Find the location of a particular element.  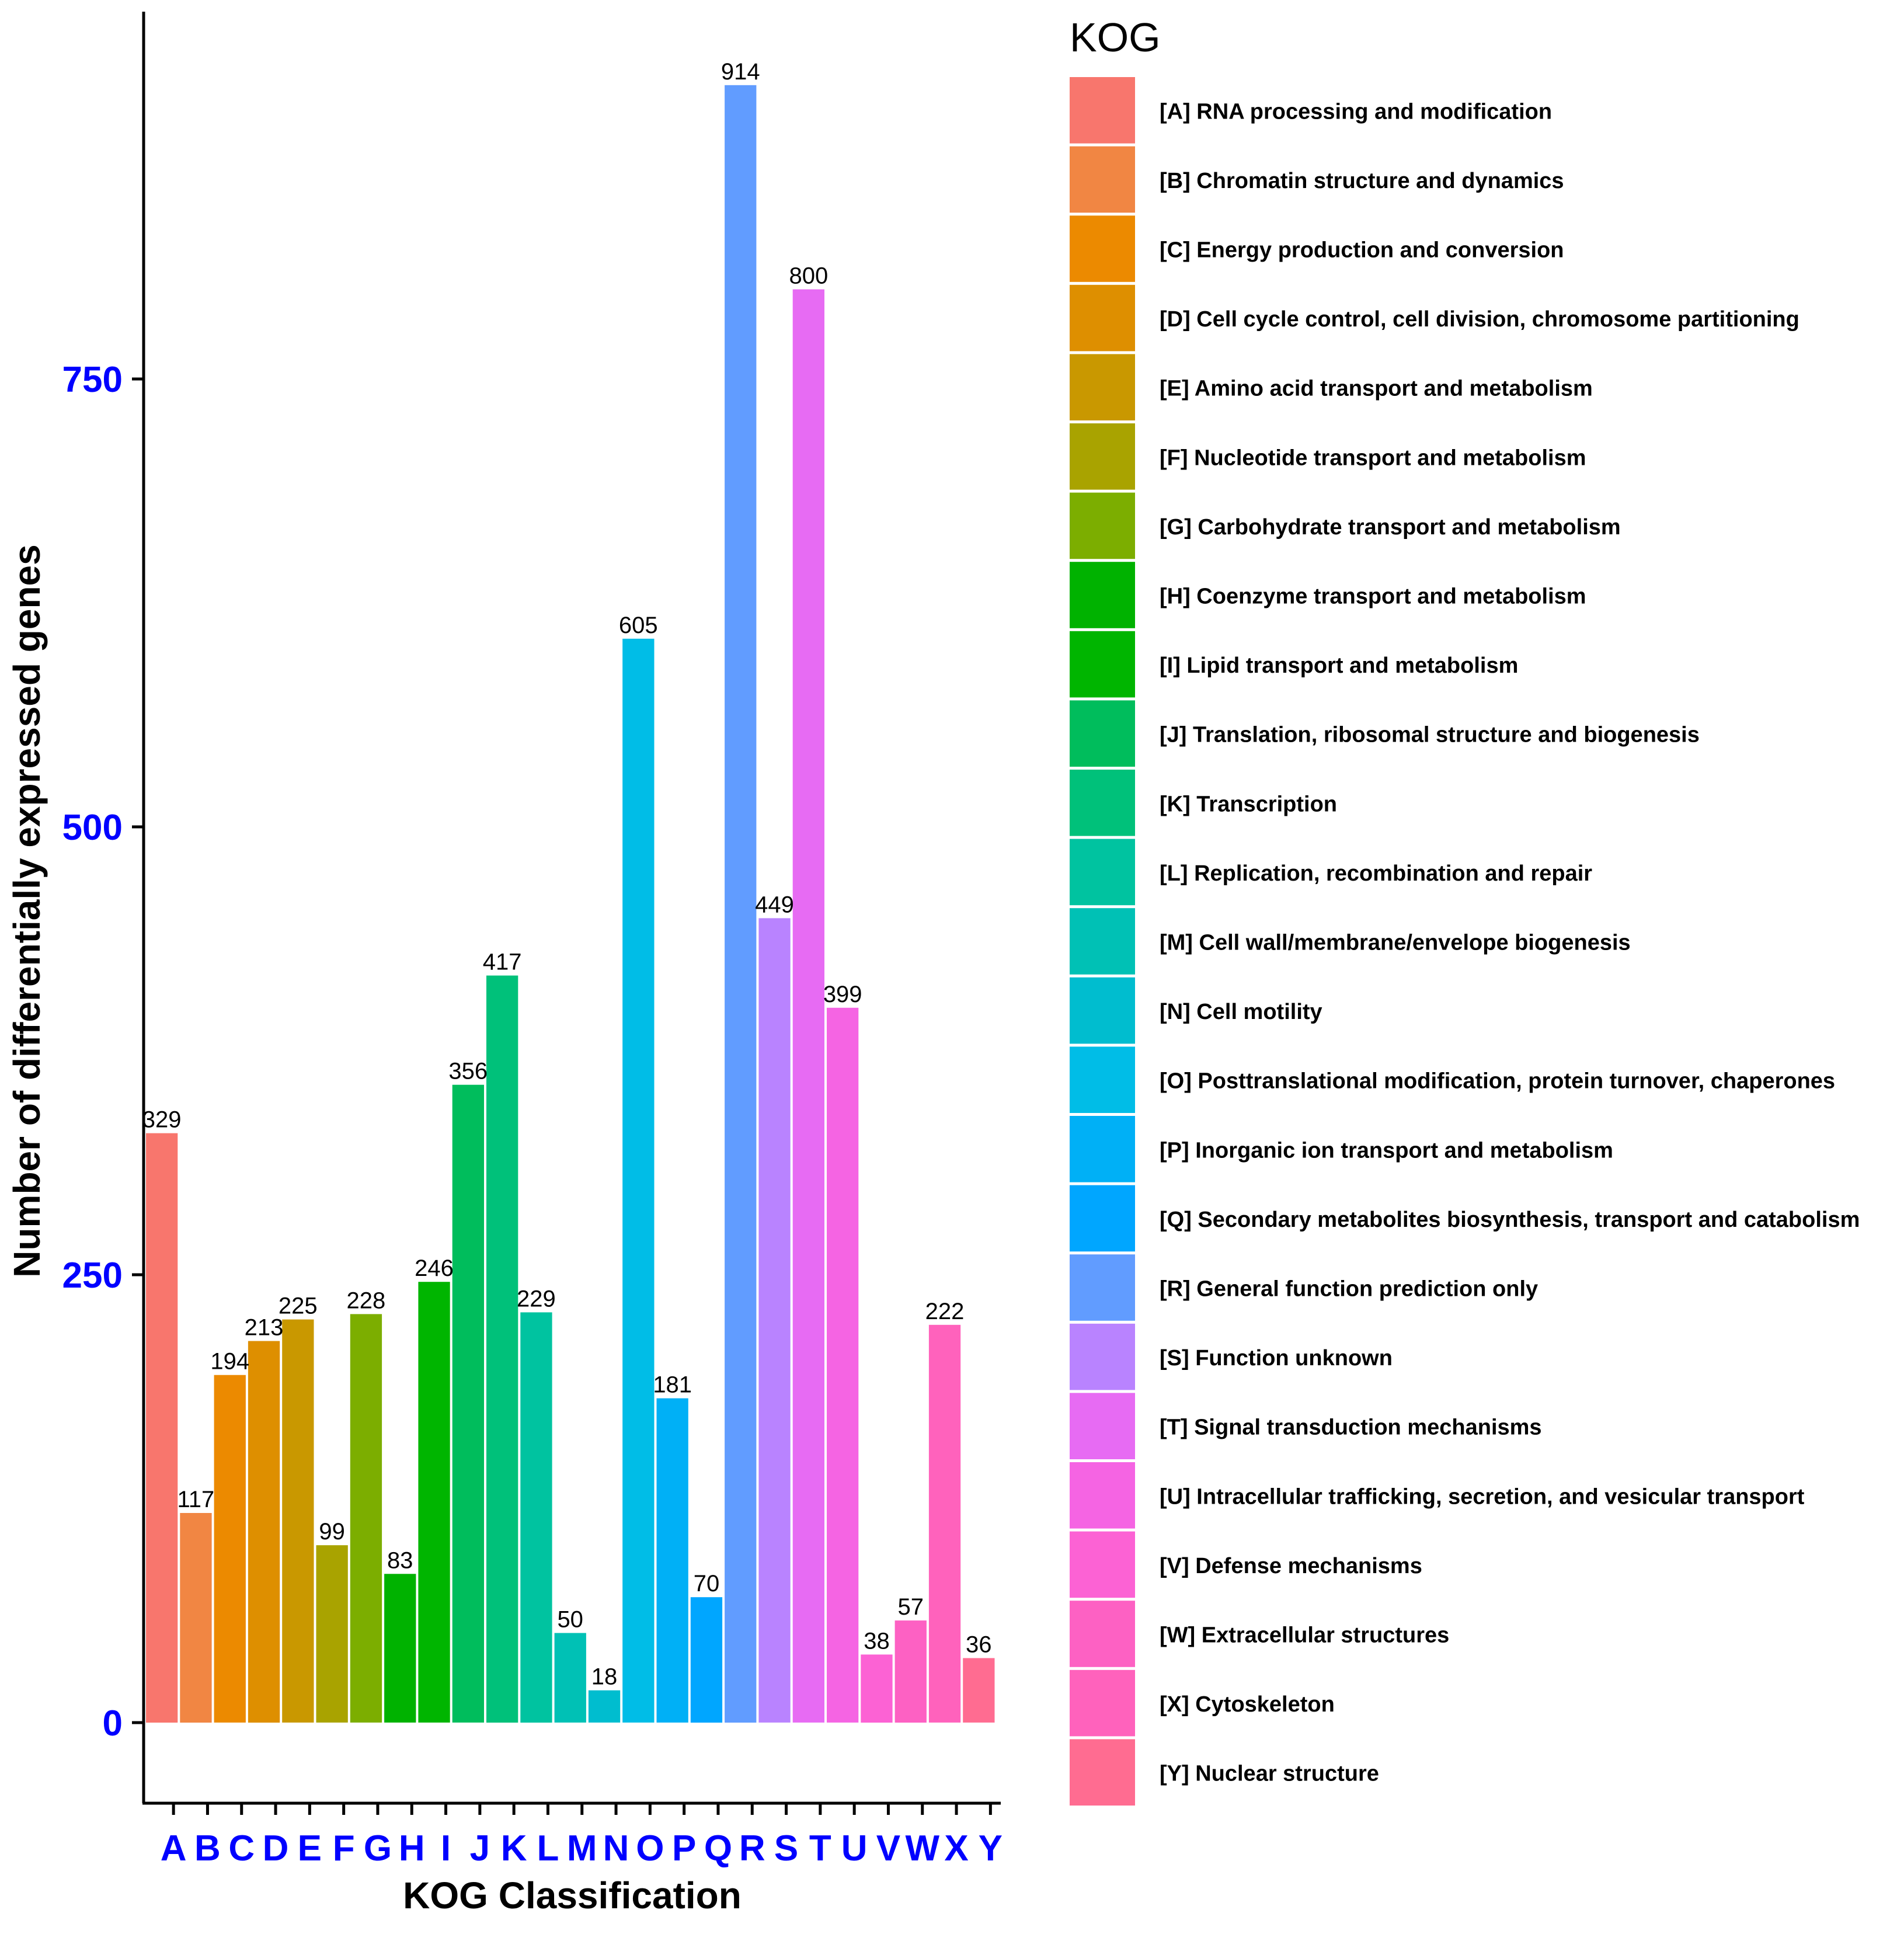

bar-Y is located at coordinates (979, 1691).